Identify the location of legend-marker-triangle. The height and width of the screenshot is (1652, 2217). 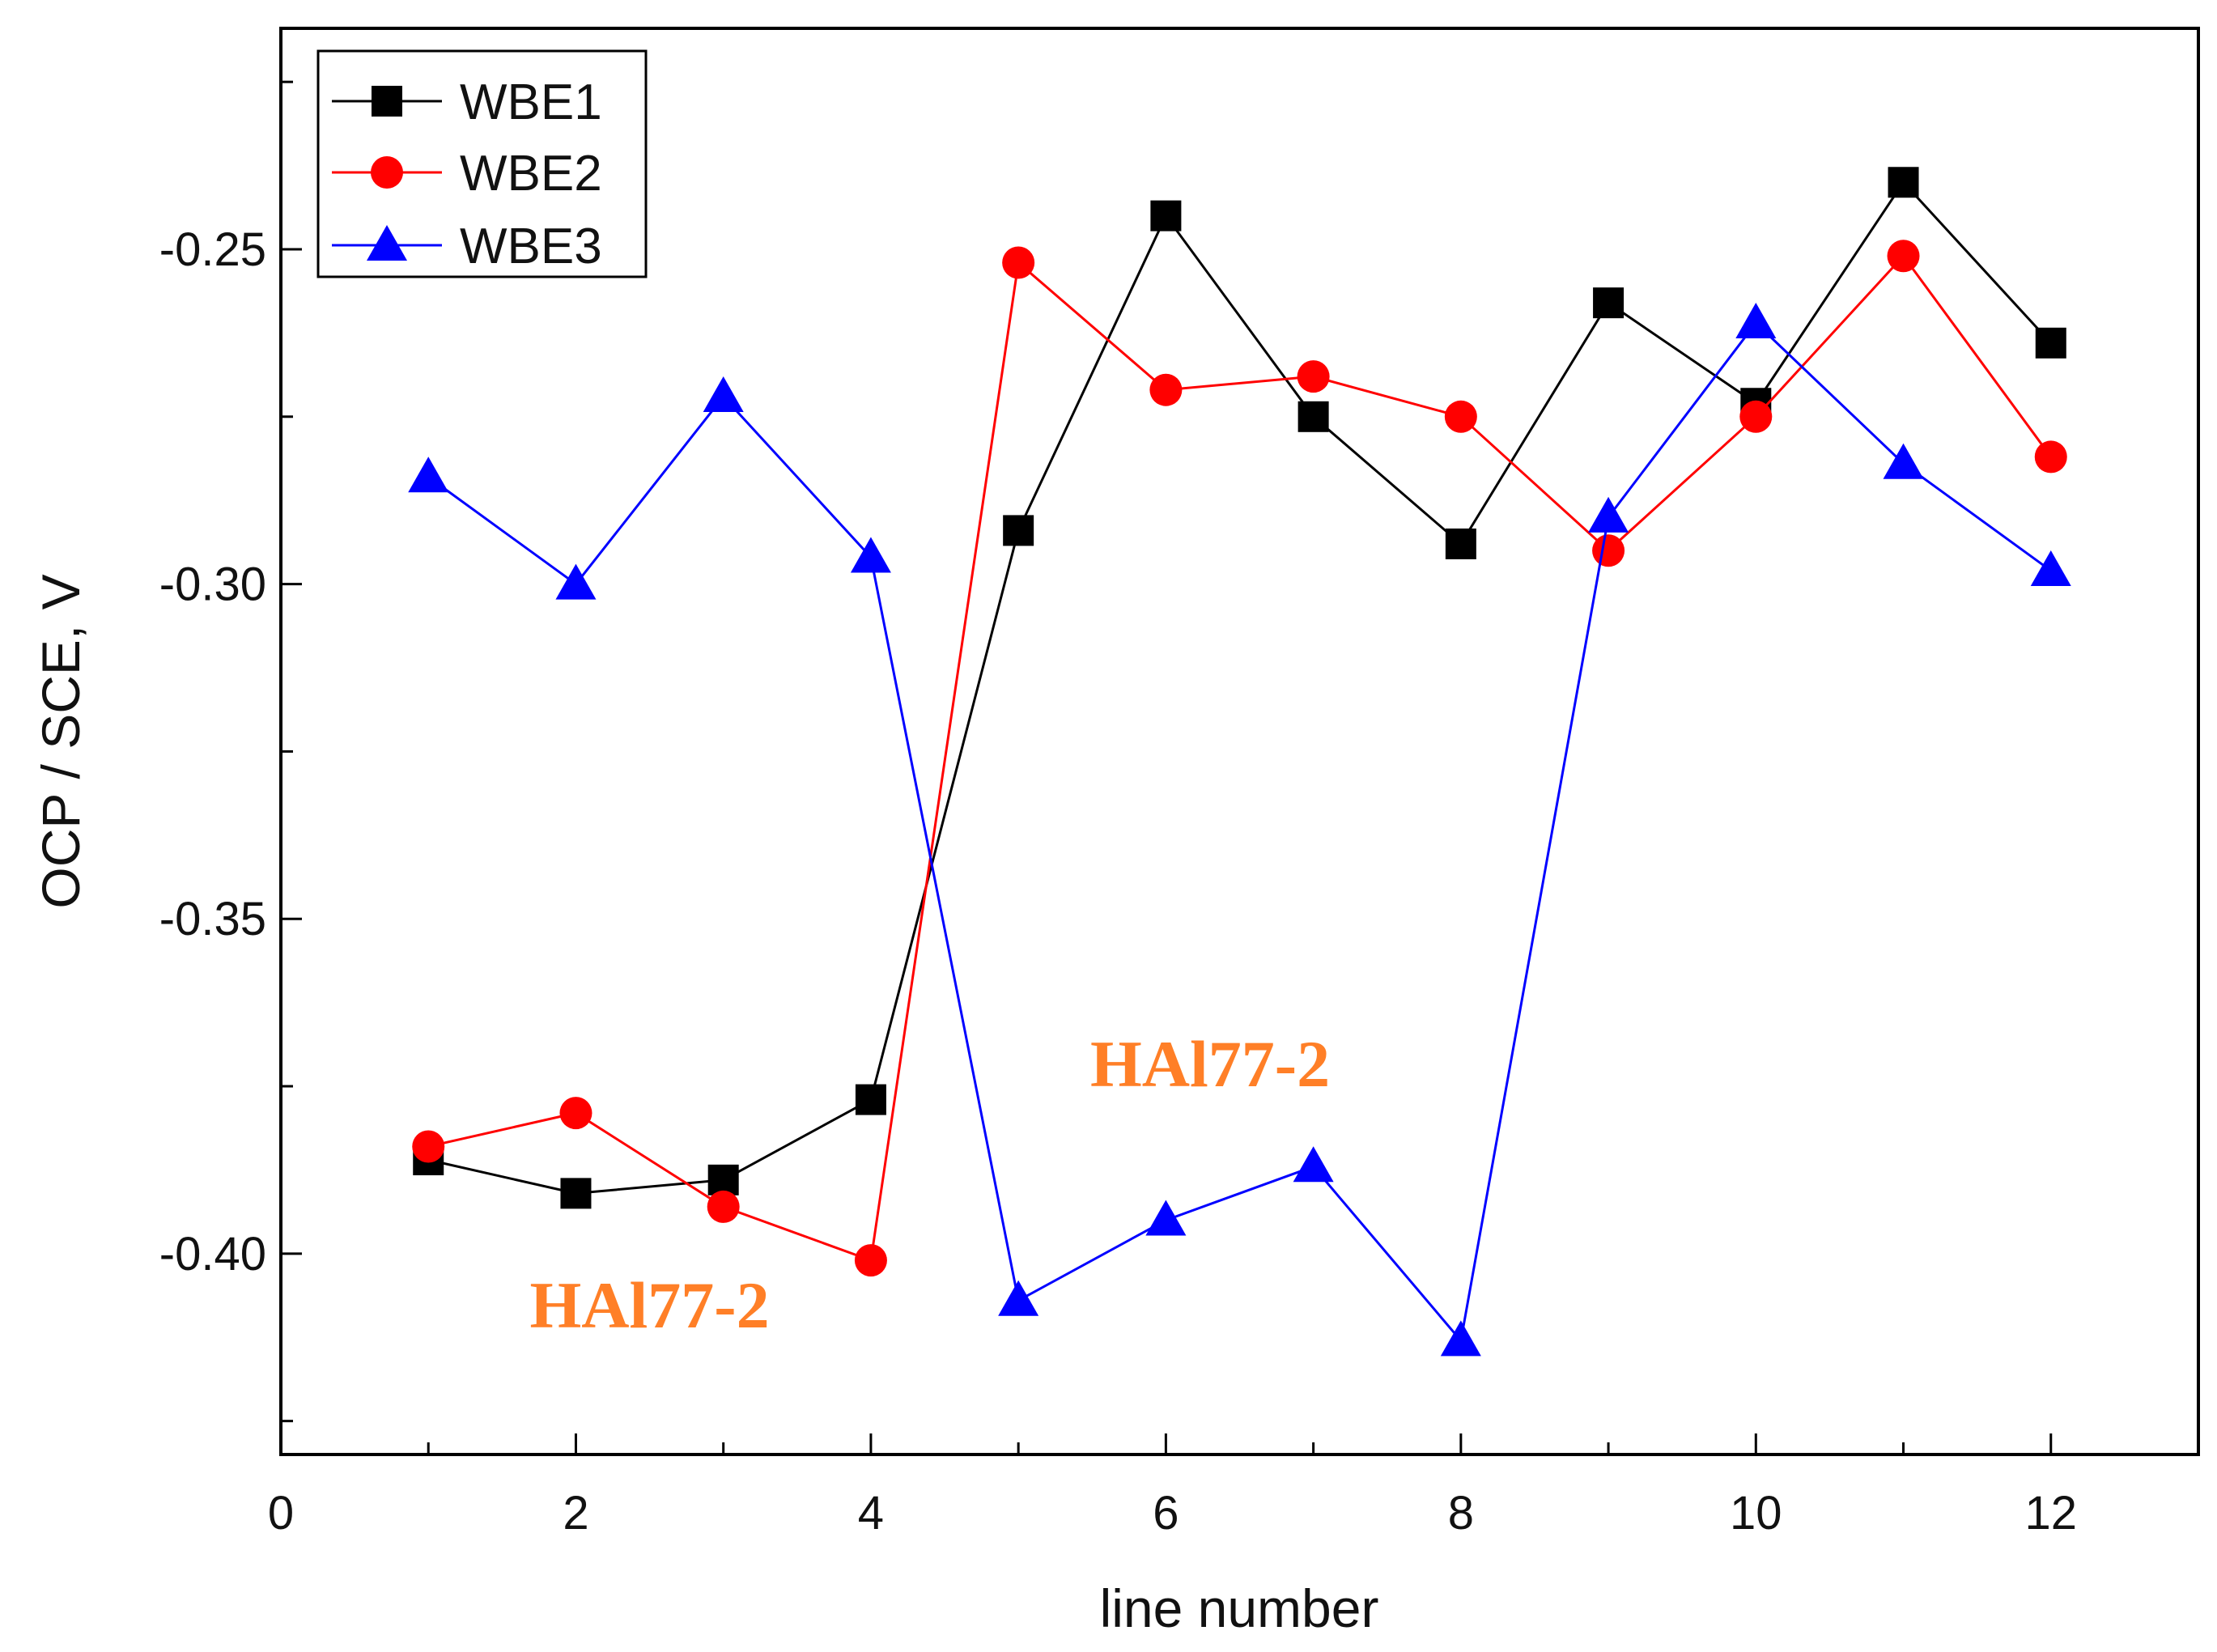
(387, 243).